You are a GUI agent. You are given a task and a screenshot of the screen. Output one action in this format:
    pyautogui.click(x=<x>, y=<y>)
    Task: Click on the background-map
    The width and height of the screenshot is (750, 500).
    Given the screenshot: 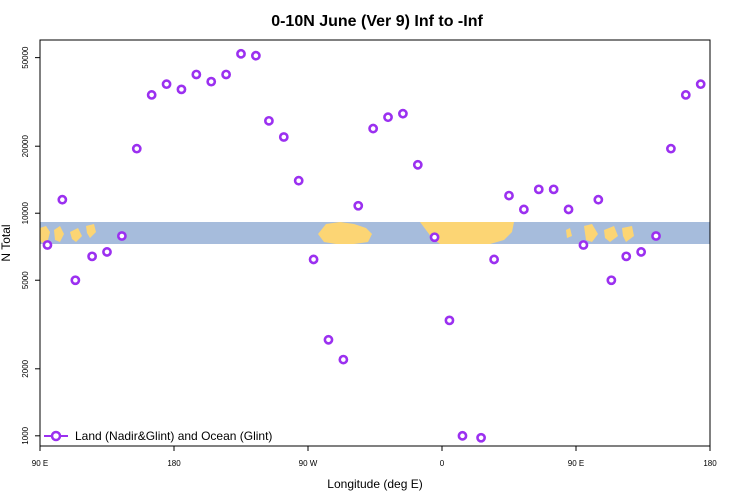 What is the action you would take?
    pyautogui.click(x=375, y=233)
    